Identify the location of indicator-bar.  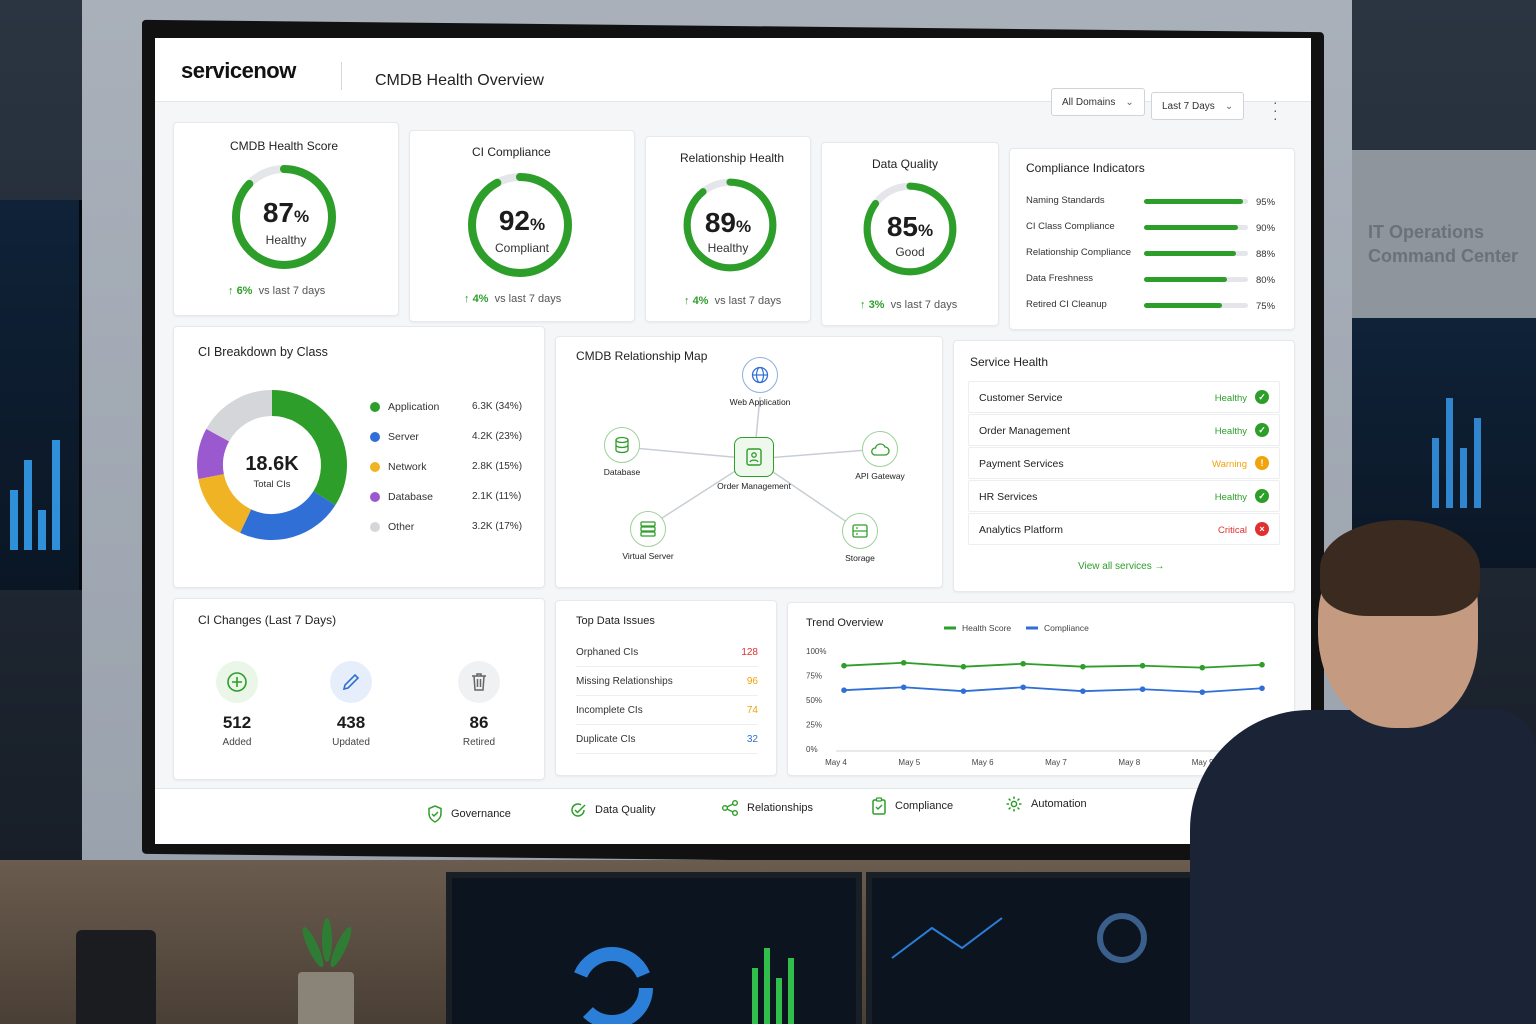
(1196, 305).